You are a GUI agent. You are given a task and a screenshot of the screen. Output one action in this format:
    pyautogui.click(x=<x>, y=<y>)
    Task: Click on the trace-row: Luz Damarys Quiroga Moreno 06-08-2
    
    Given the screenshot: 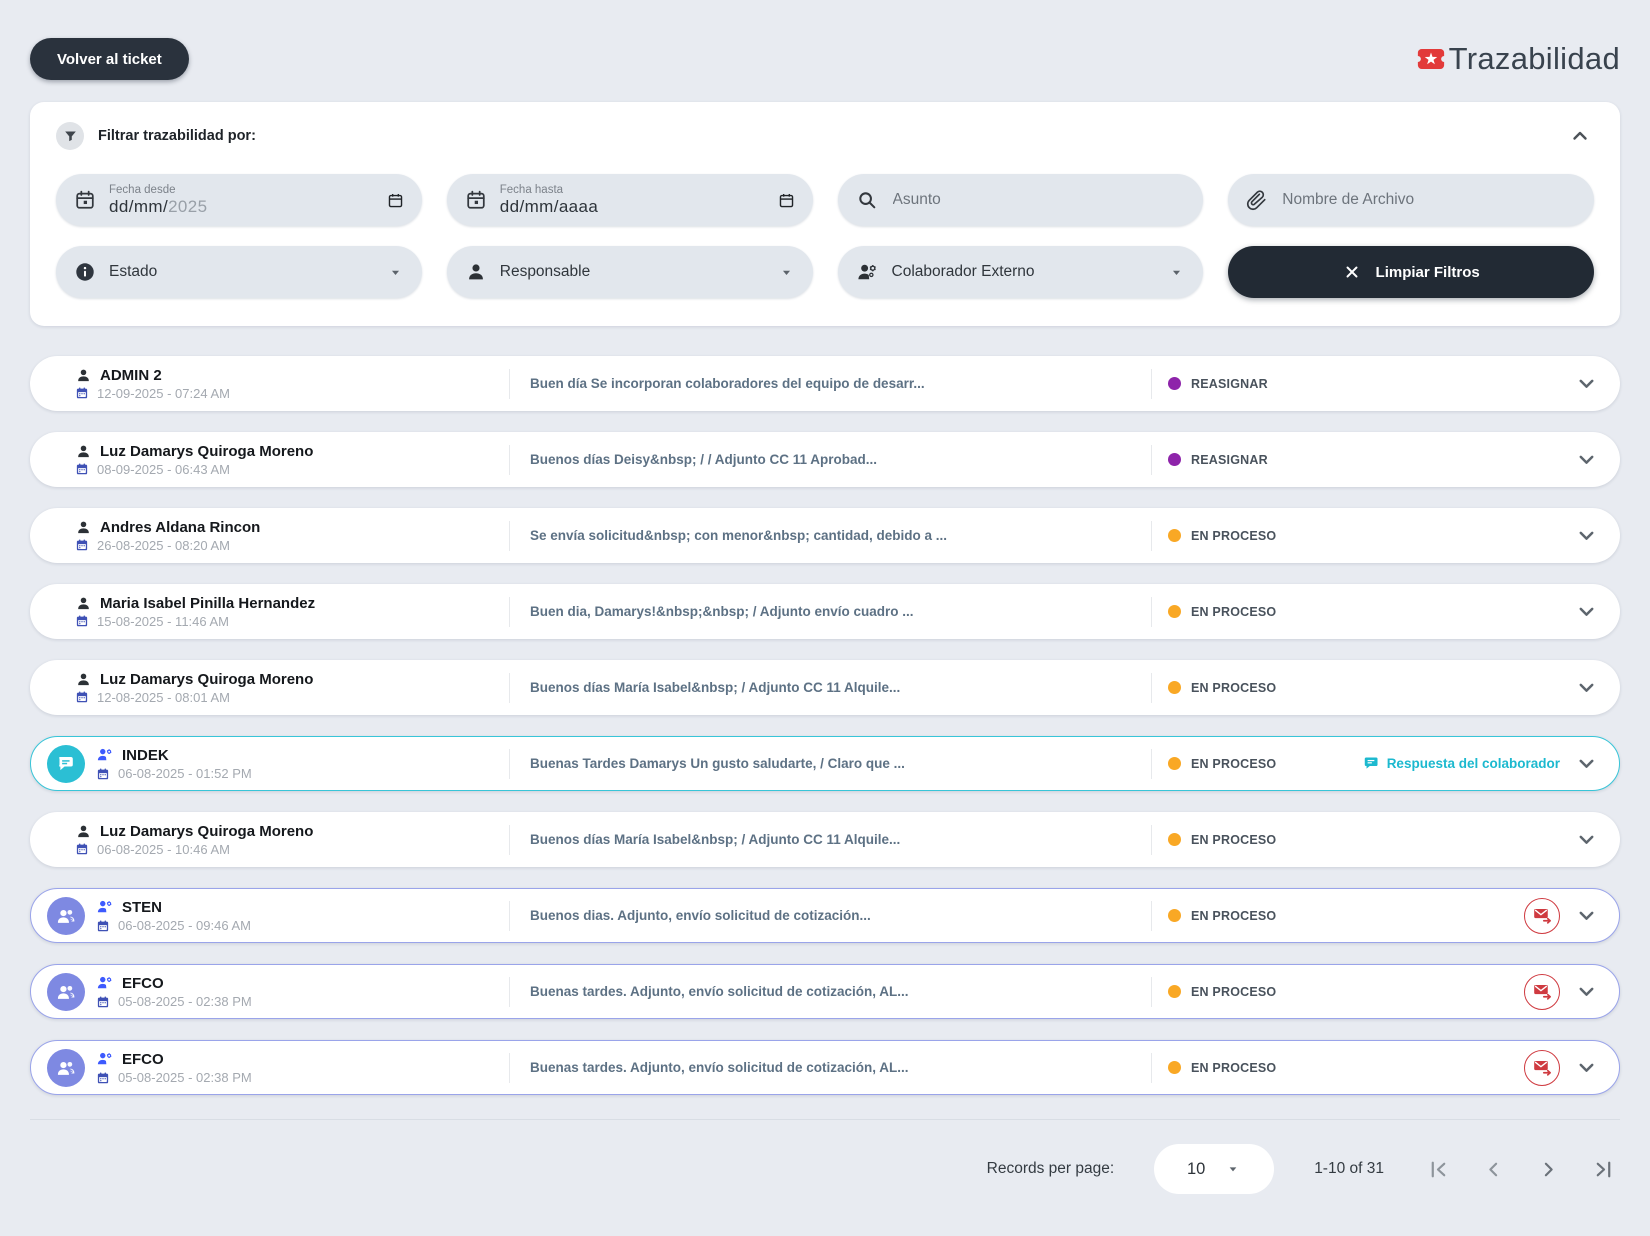 What is the action you would take?
    pyautogui.click(x=825, y=839)
    